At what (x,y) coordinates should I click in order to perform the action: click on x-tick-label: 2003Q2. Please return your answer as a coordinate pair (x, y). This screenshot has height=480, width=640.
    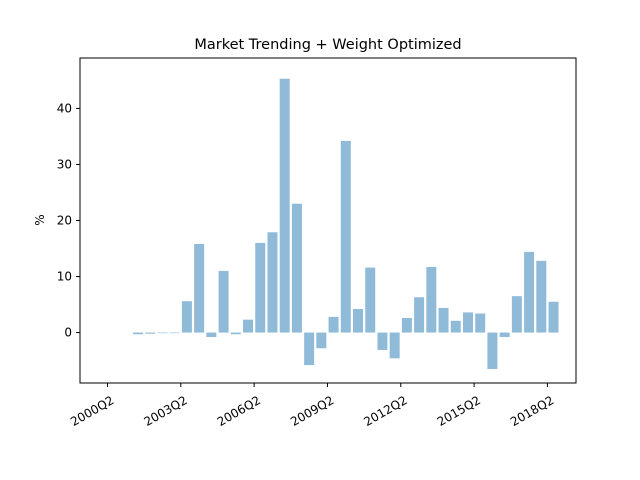
    Looking at the image, I should click on (165, 411).